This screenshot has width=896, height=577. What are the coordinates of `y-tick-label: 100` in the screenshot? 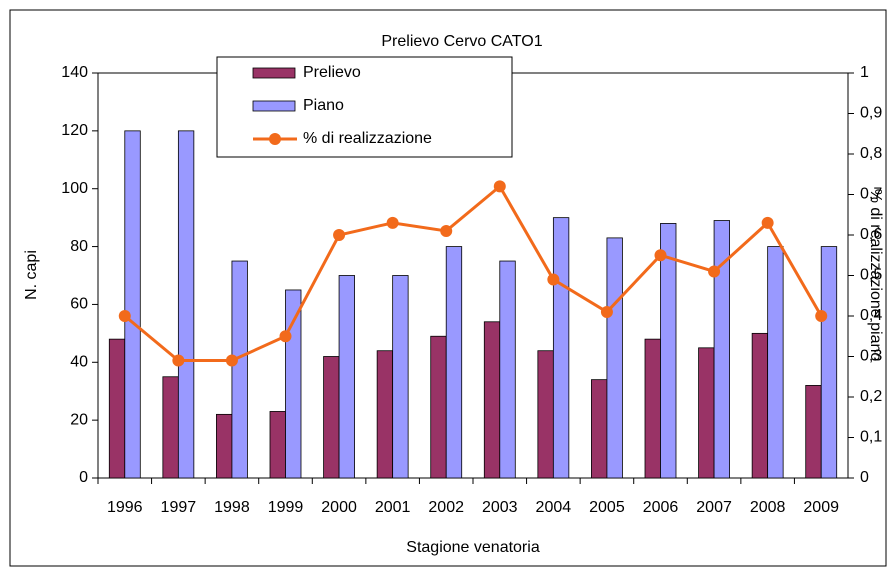 It's located at (74, 188).